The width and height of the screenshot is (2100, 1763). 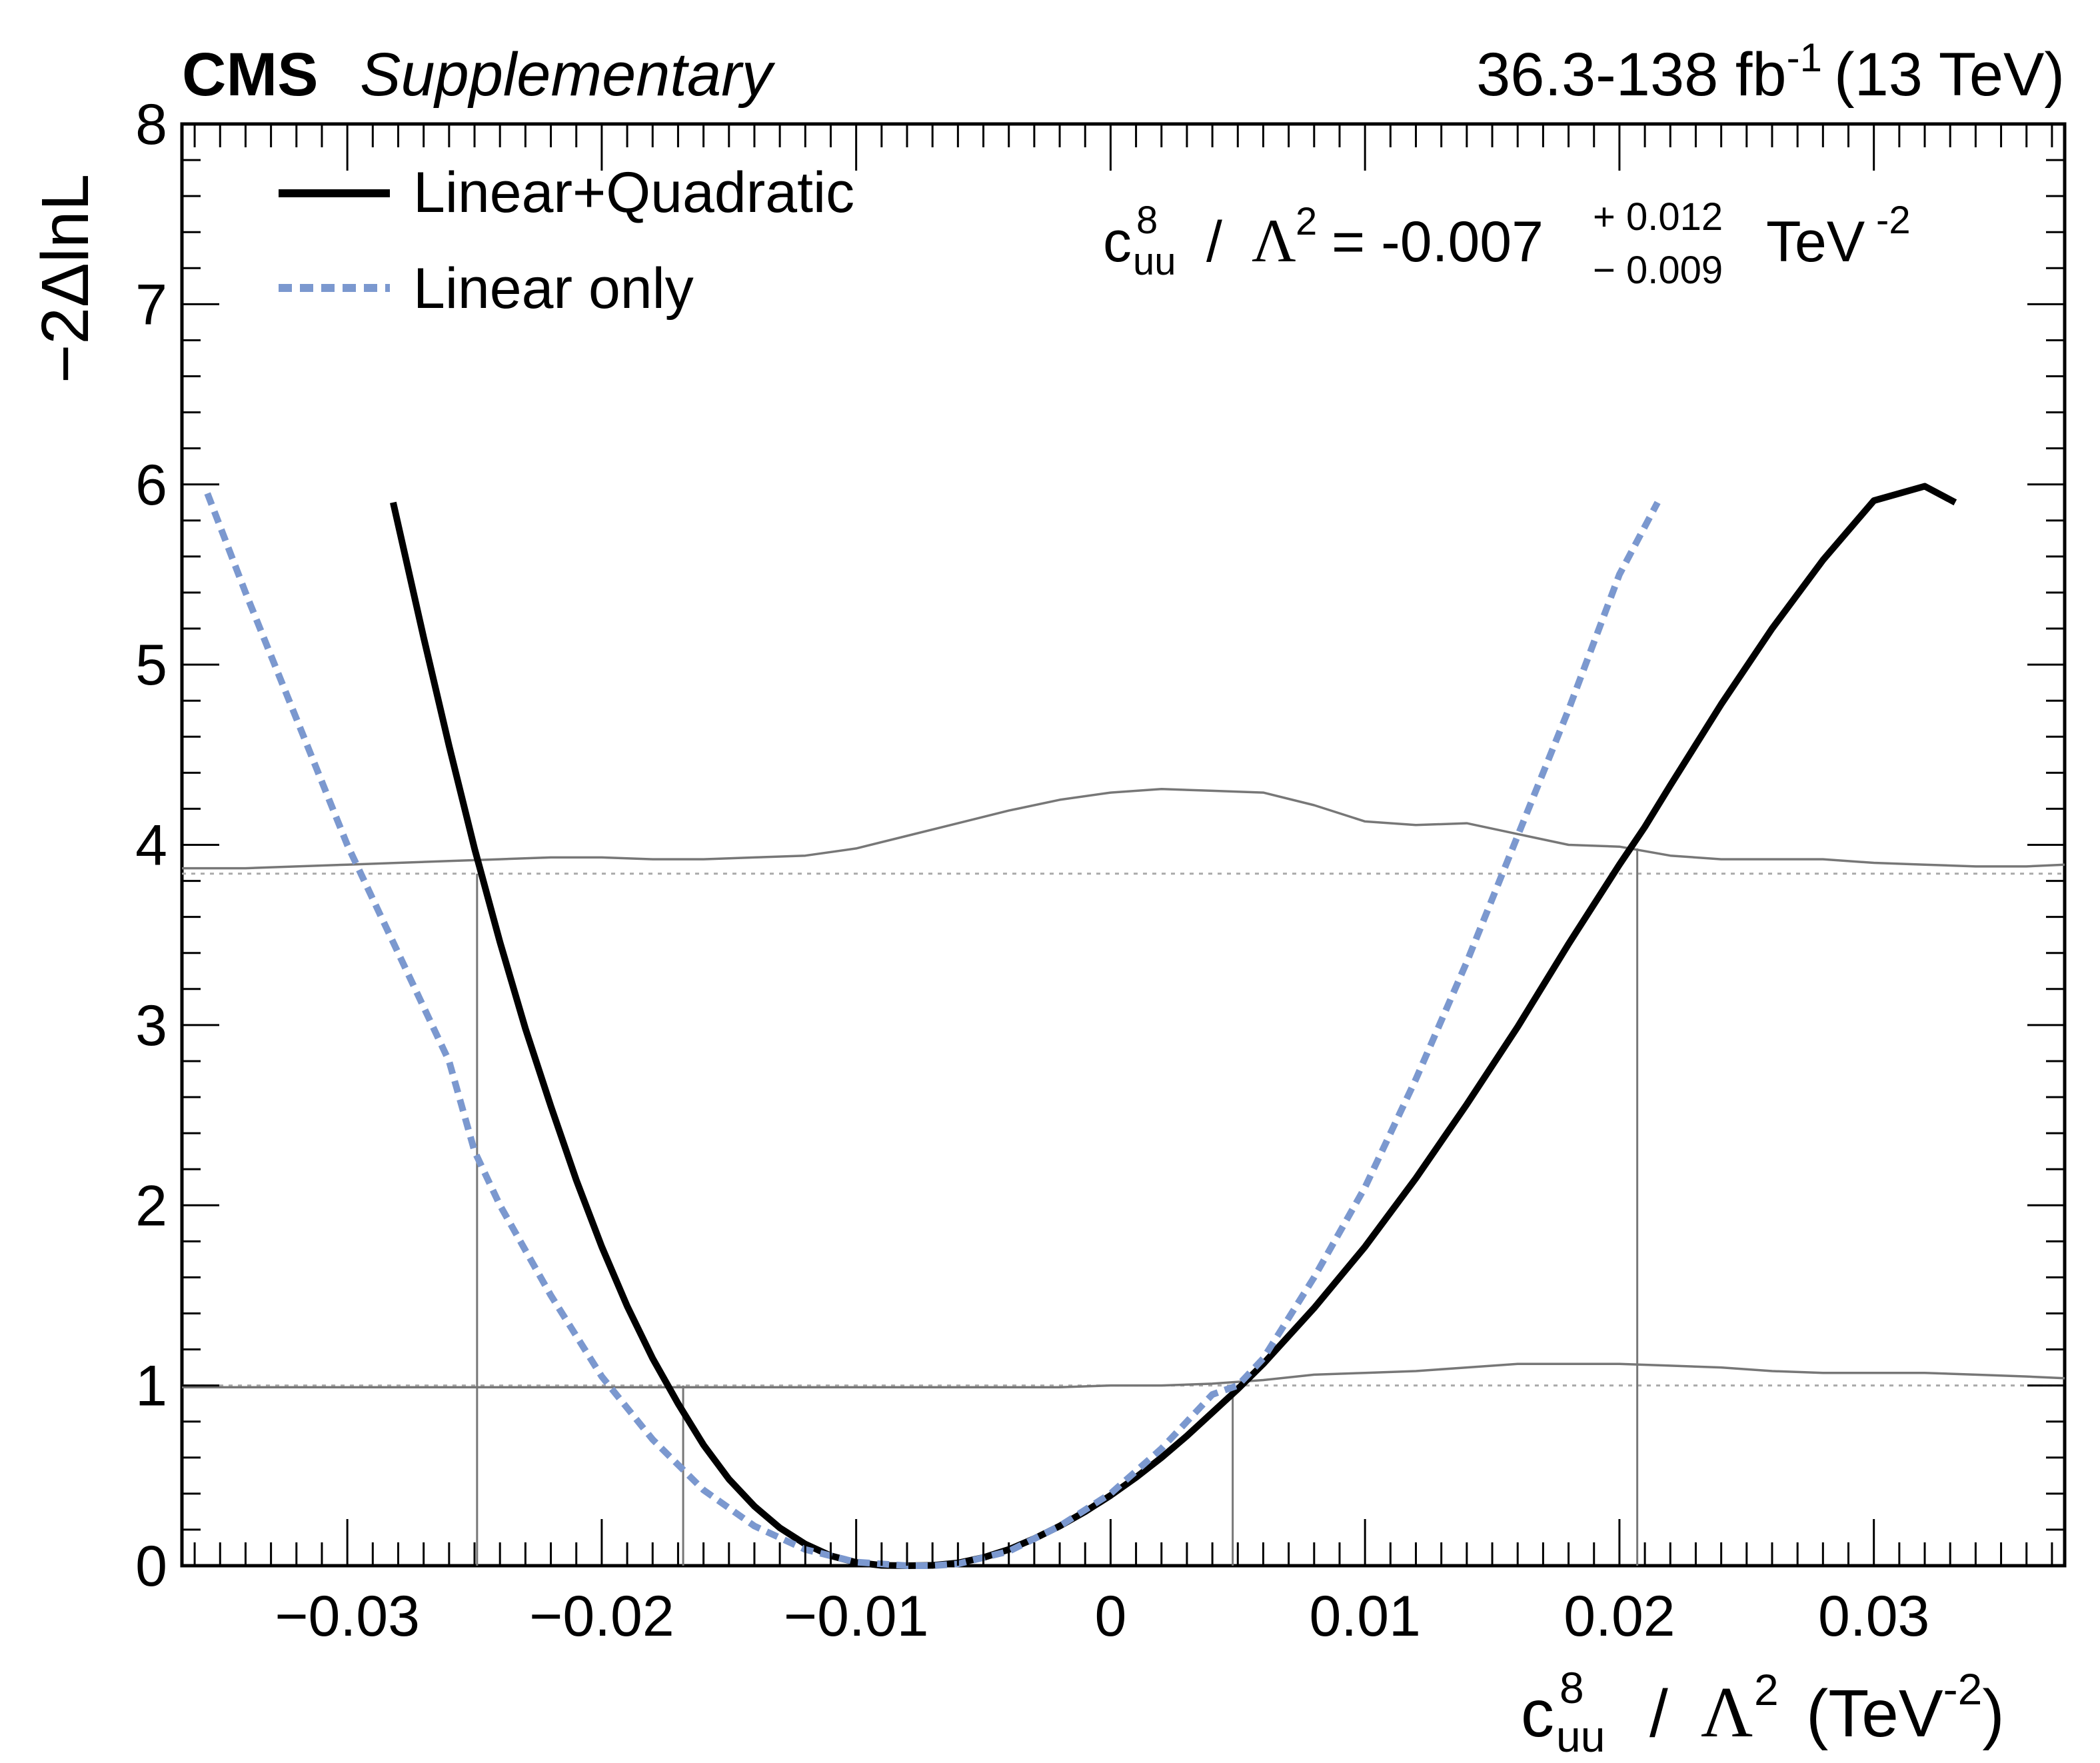 What do you see at coordinates (347, 1616) in the screenshot?
I see `x-tick-label: −0.03` at bounding box center [347, 1616].